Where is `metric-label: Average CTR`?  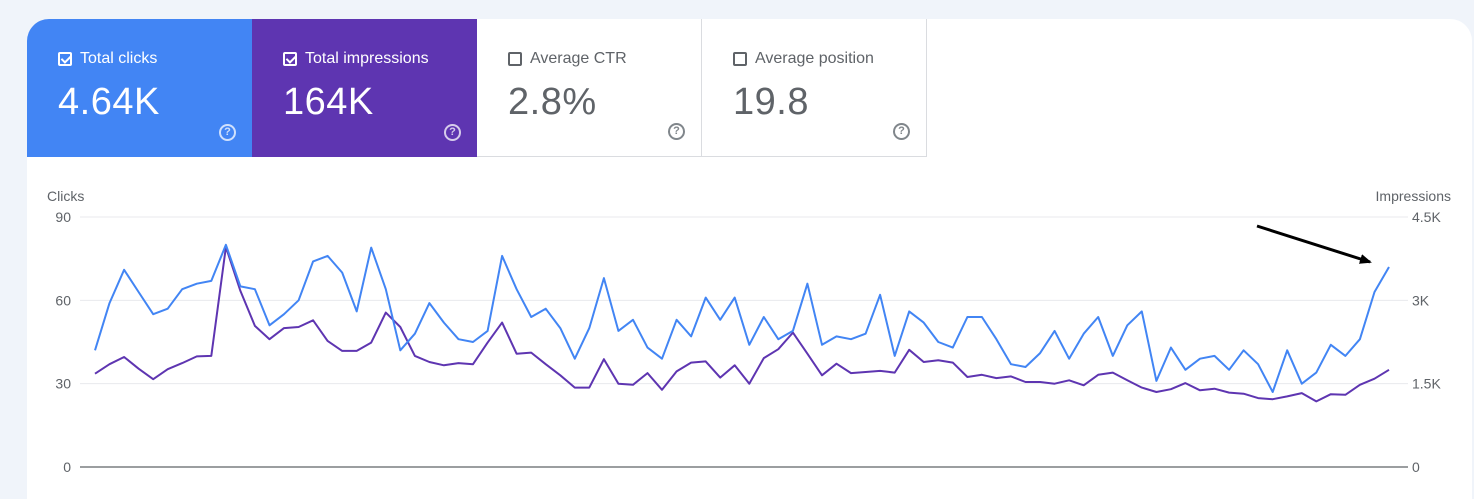
metric-label: Average CTR is located at coordinates (578, 58).